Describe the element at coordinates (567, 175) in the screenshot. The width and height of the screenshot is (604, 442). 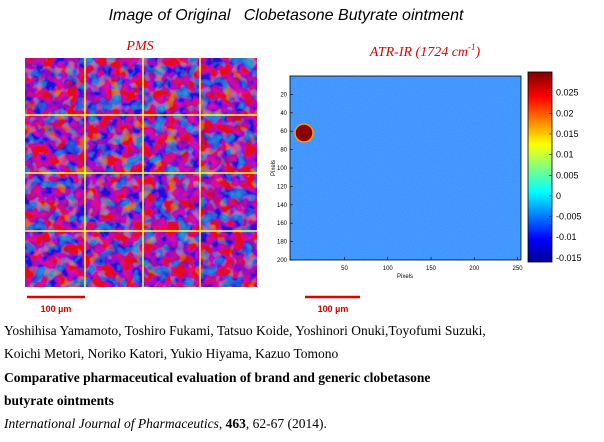
I see `colorbar-tick-label: 0.005` at that location.